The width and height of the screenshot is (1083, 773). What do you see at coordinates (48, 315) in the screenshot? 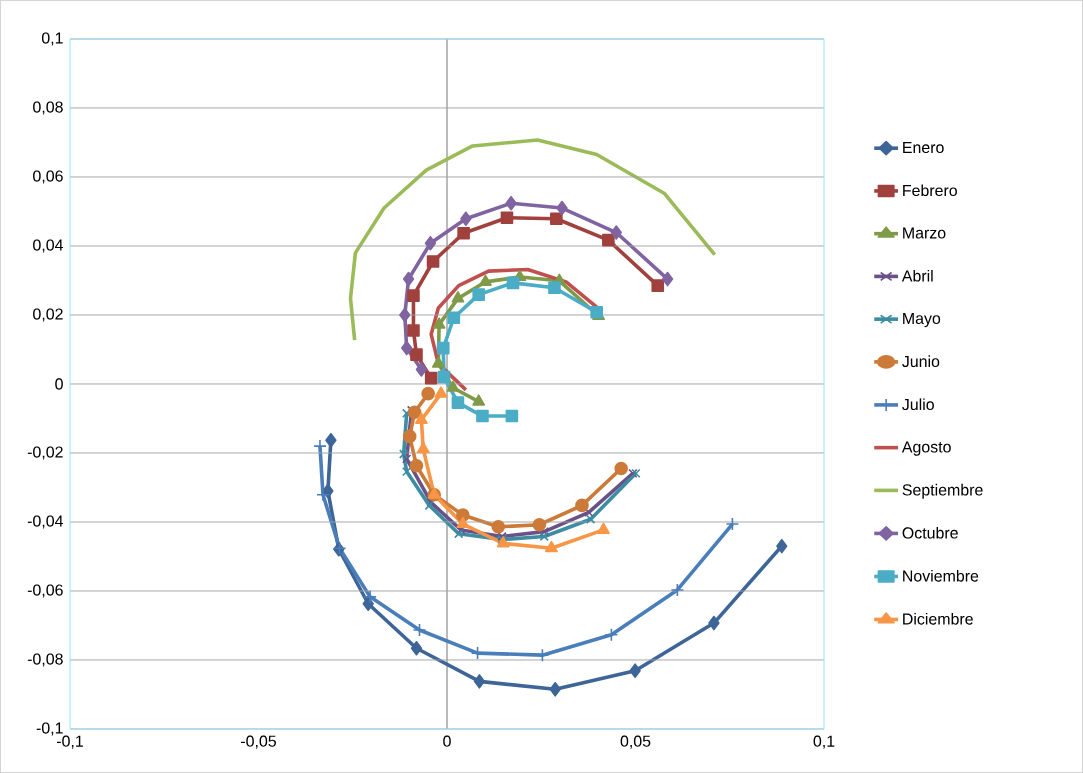
I see `y-tick-label: 0,02` at bounding box center [48, 315].